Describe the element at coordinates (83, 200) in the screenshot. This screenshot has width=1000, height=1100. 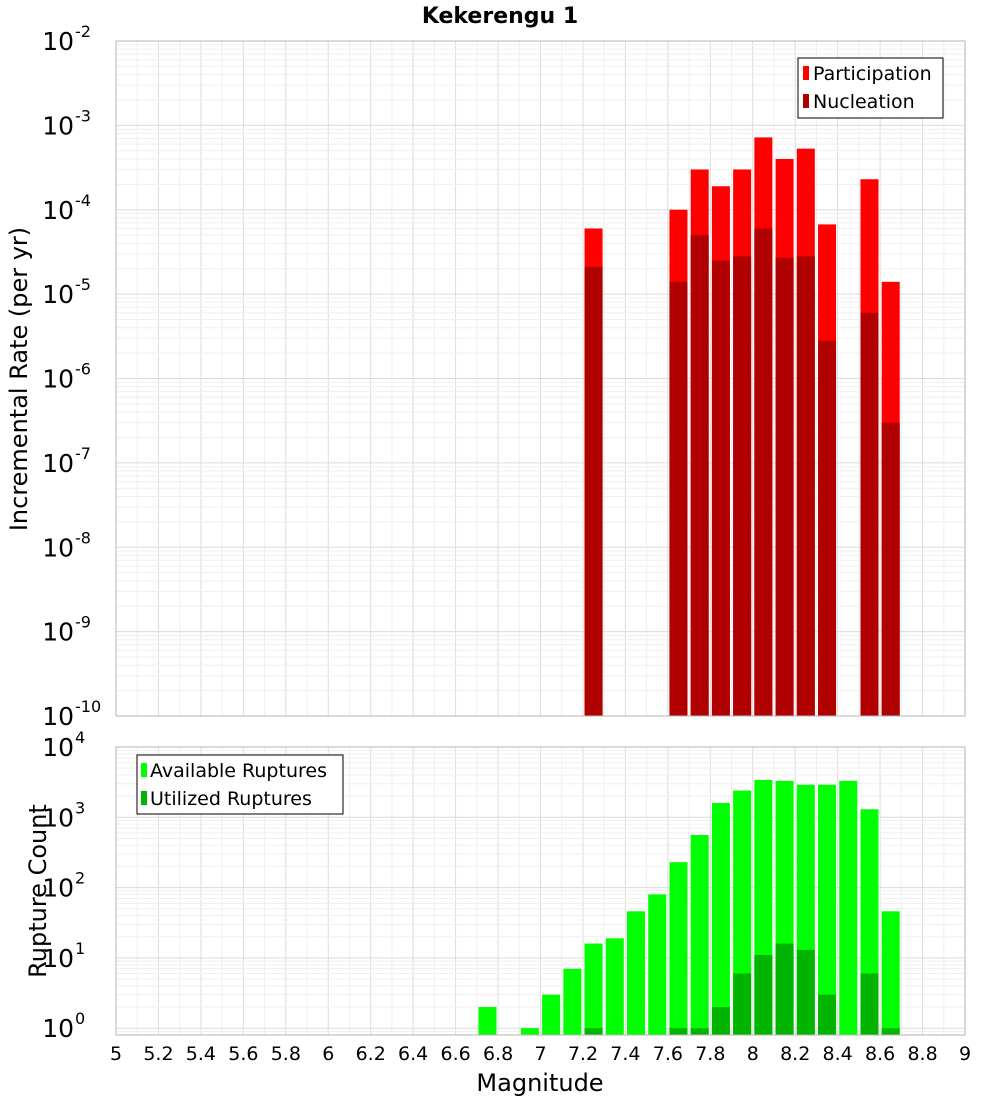
I see `y-tick-exponent: -4` at that location.